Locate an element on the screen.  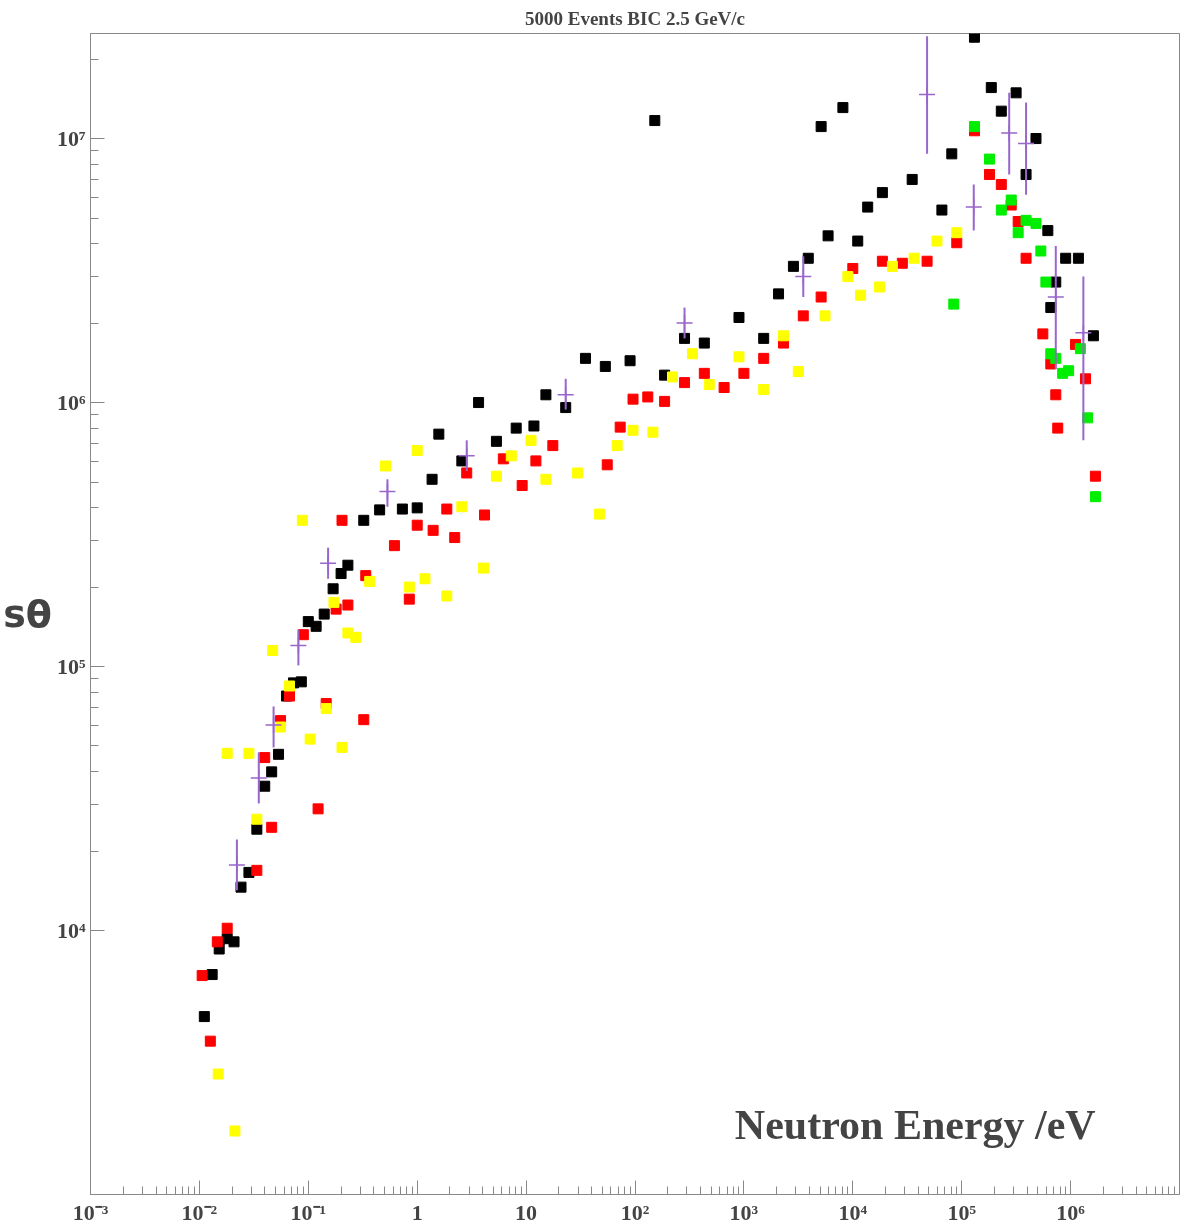
y-tick-label: 10⁷ is located at coordinates (71, 139).